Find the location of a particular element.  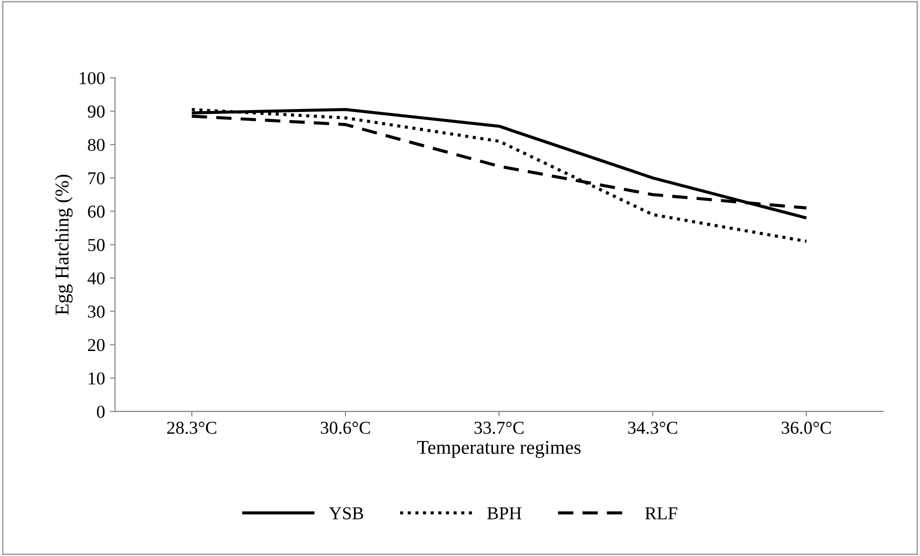

x-axis-title: Temperature regimes is located at coordinates (499, 449).